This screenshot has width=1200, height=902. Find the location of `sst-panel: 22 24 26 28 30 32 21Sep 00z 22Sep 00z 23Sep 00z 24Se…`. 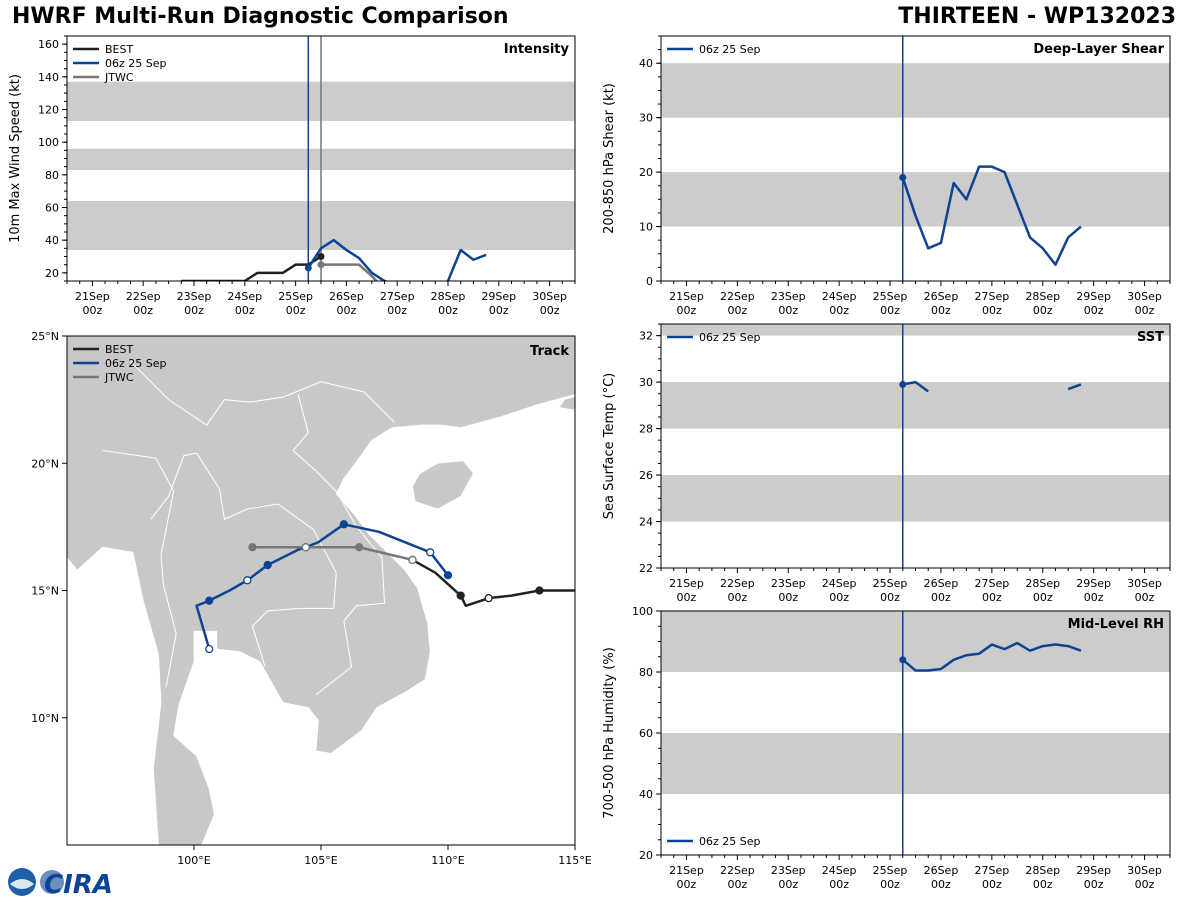

sst-panel: 22 24 26 28 30 32 21Sep 00z 22Sep 00z 23Sep 00z 24Se… is located at coordinates (886, 463).